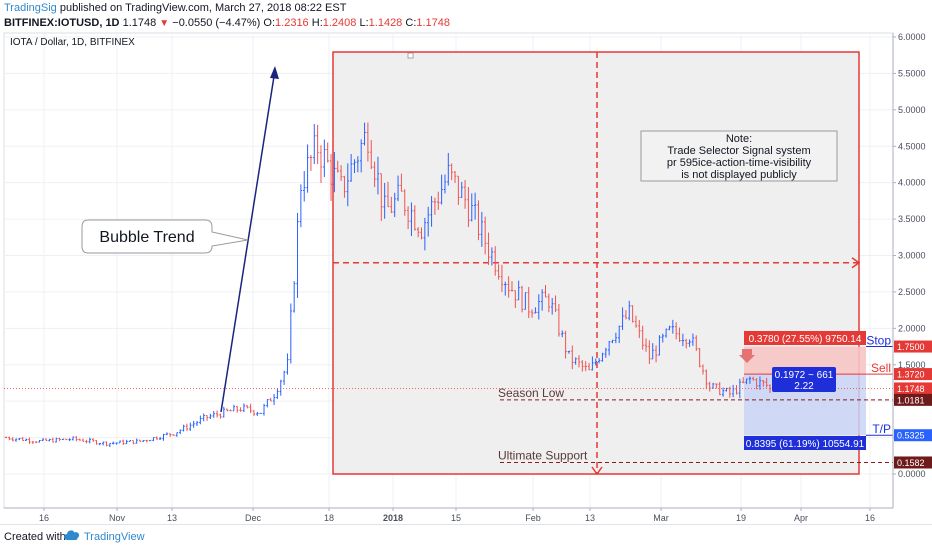  What do you see at coordinates (533, 518) in the screenshot?
I see `x-tick-label: Feb` at bounding box center [533, 518].